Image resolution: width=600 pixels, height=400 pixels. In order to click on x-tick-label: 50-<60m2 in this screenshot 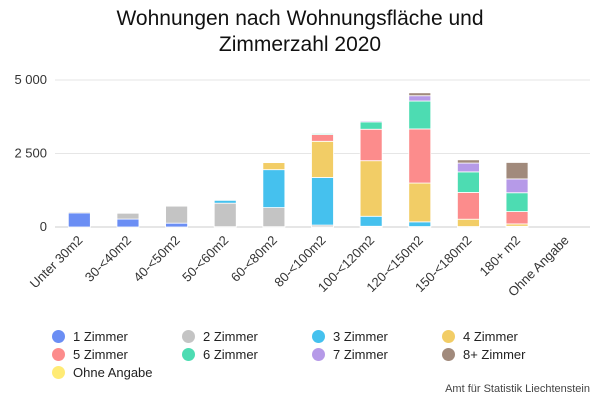, I will do `click(205, 259)`.